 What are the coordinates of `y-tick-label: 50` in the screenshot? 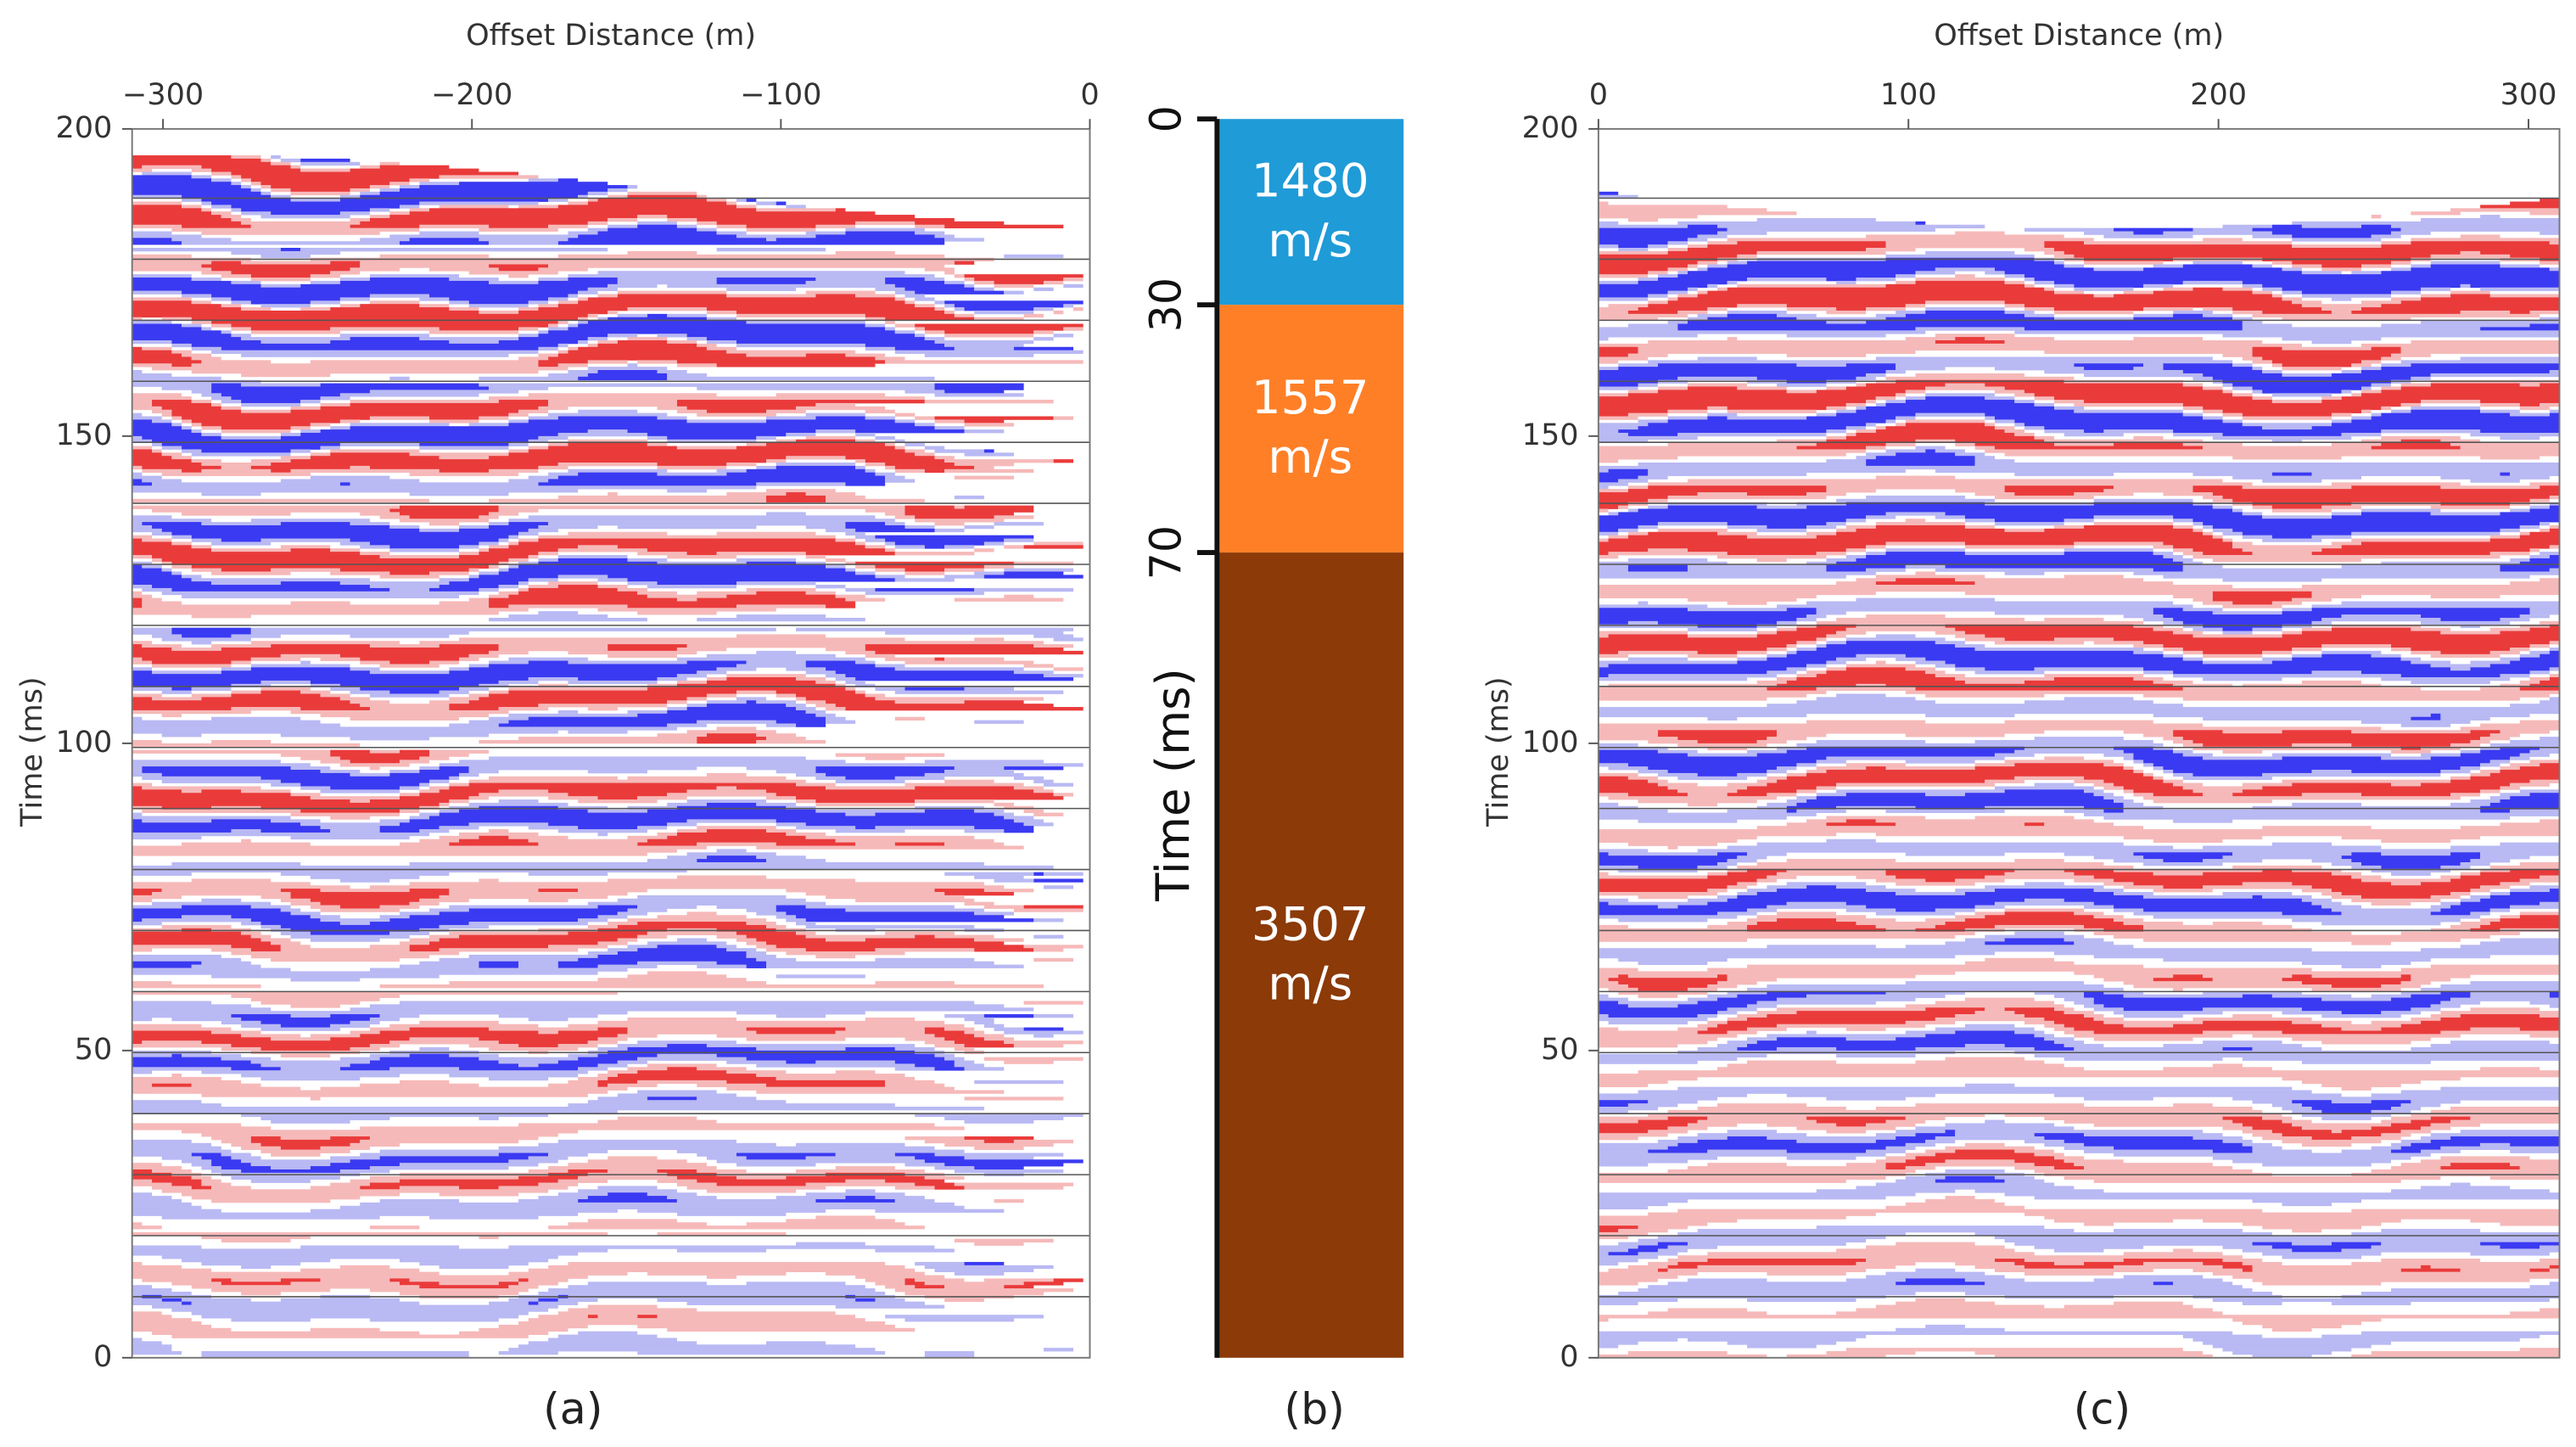 It's located at (94, 1049).